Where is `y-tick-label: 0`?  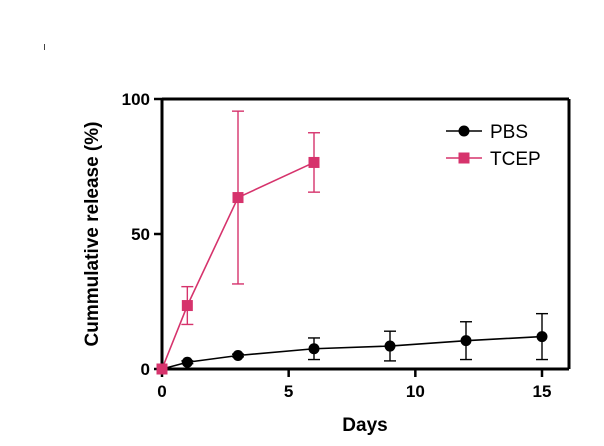 y-tick-label: 0 is located at coordinates (145, 369).